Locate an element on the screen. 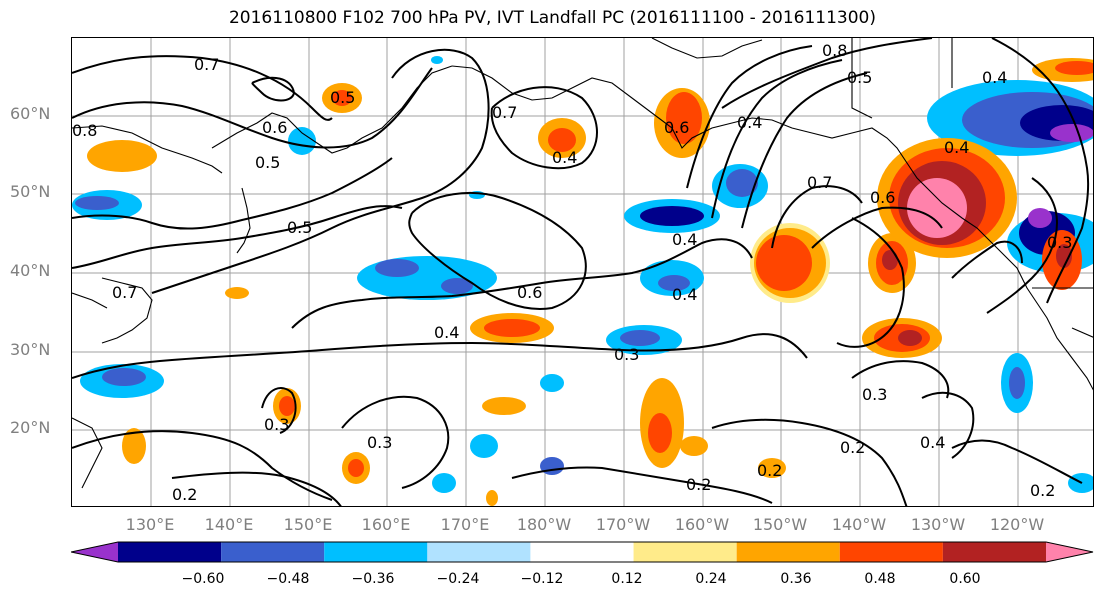 The image size is (1105, 601). colorbar-tick: 0.48 is located at coordinates (880, 579).